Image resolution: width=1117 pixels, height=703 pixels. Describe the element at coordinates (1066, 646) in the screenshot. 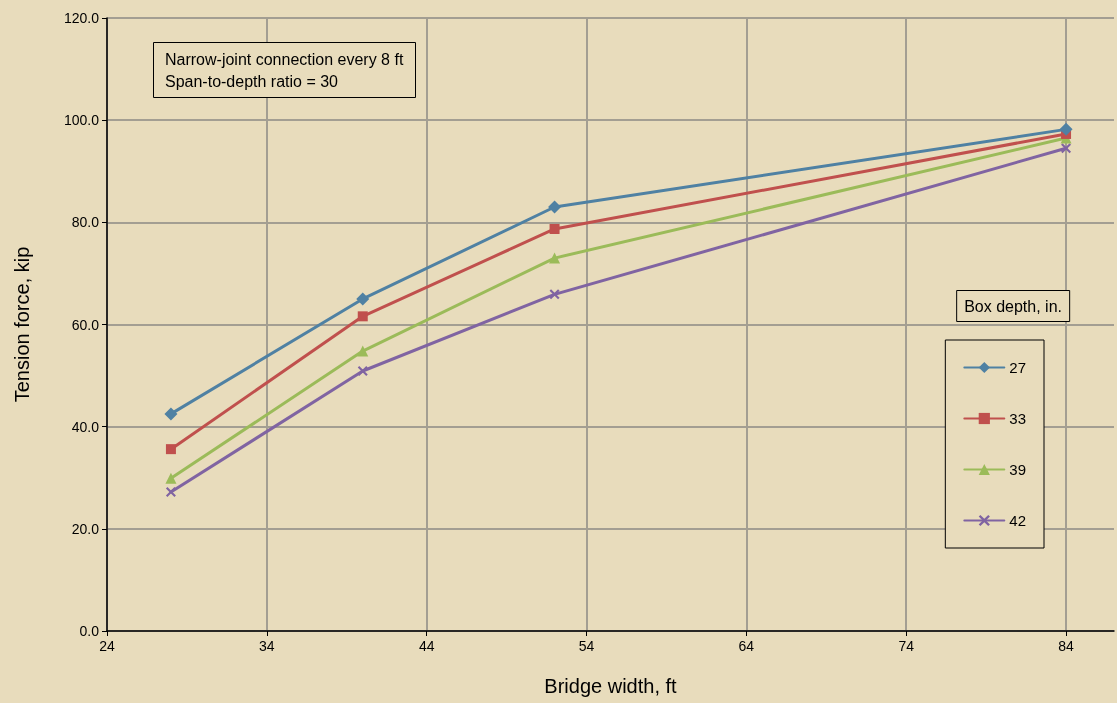

I see `x-tick-label: 84` at that location.